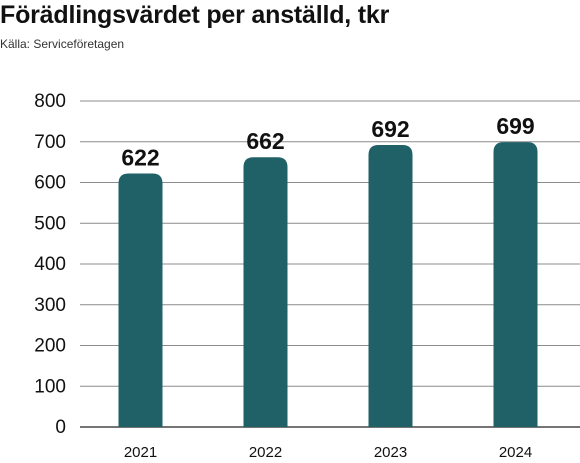  I want to click on x-tick-label: 2023, so click(390, 452).